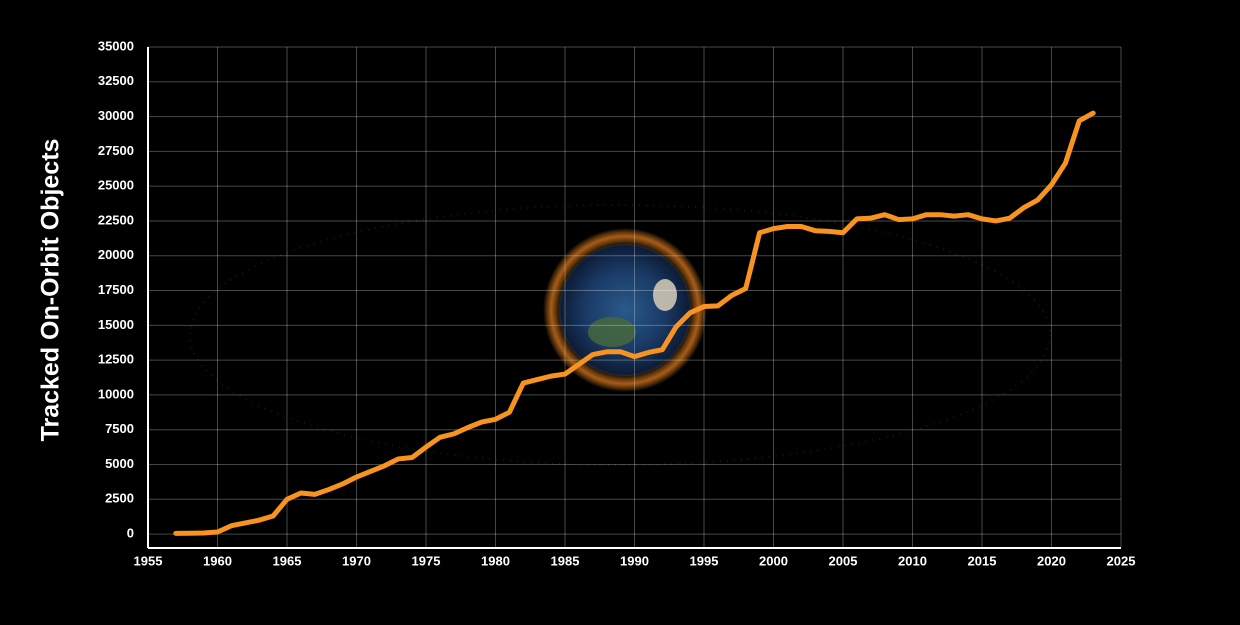  What do you see at coordinates (116, 359) in the screenshot?
I see `y-tick-label: 12500` at bounding box center [116, 359].